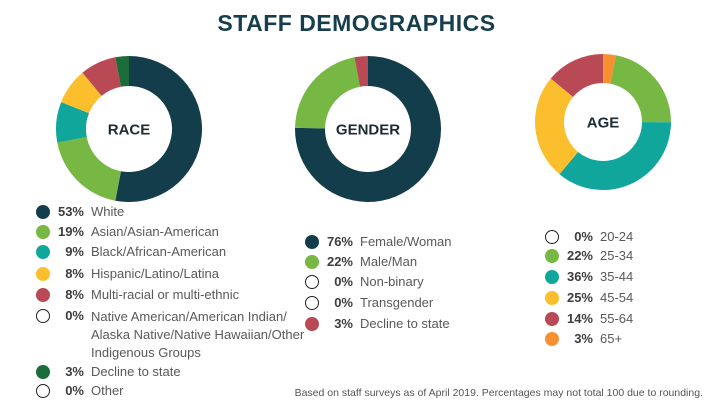 The width and height of the screenshot is (713, 401). Describe the element at coordinates (73, 122) in the screenshot. I see `donut-slice-black-african-american` at that location.